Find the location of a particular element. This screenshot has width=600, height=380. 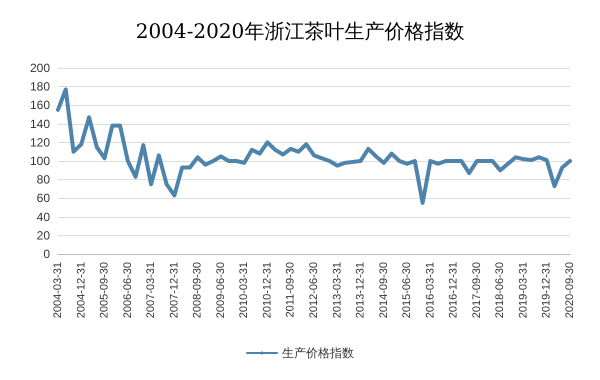

y-tick-label: 20 is located at coordinates (43, 235).